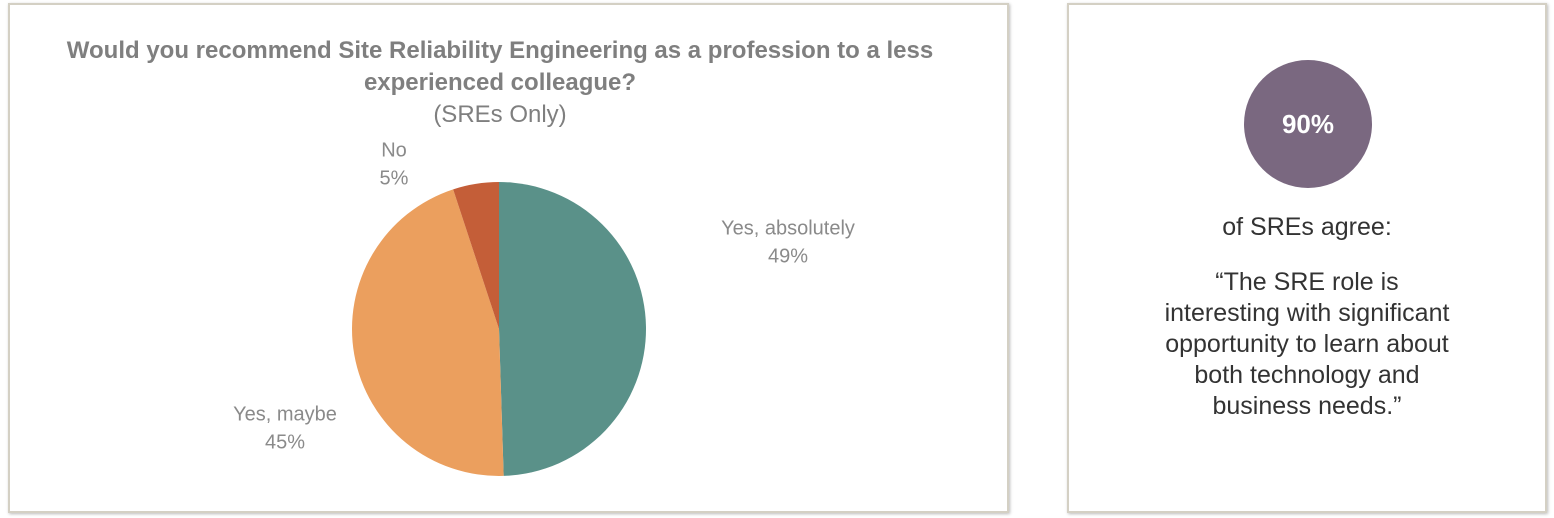 The height and width of the screenshot is (518, 1554). What do you see at coordinates (285, 414) in the screenshot?
I see `slice-label: Yes, maybe` at bounding box center [285, 414].